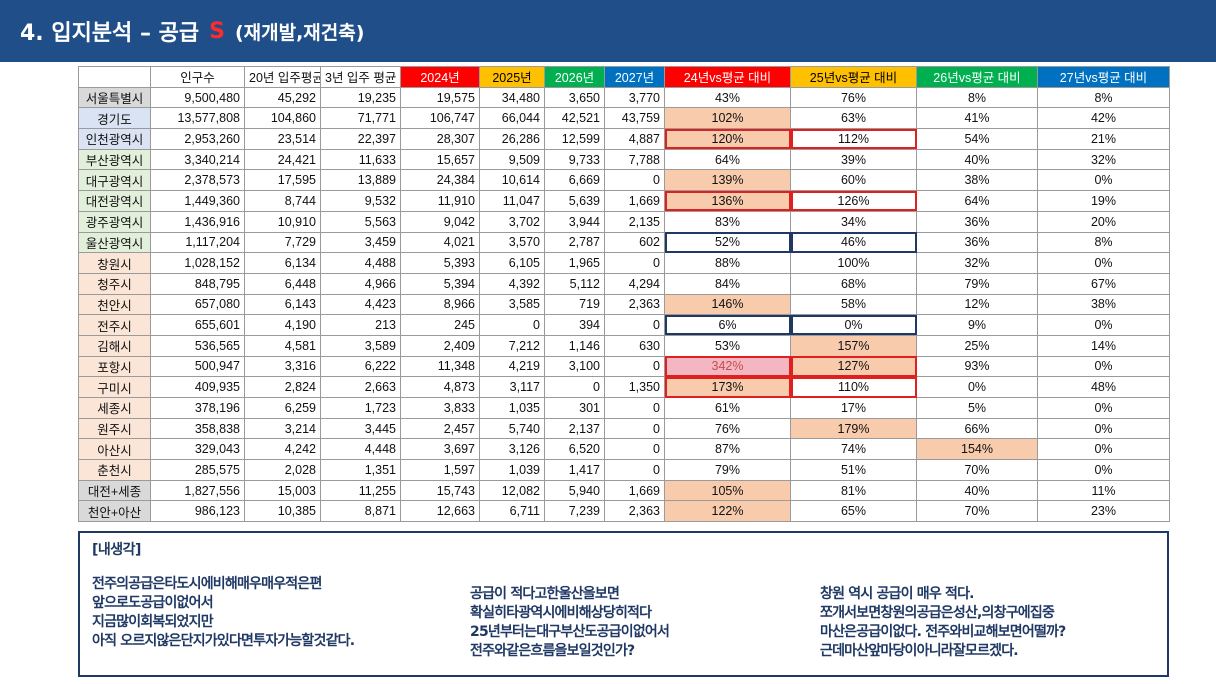 The width and height of the screenshot is (1216, 684). I want to click on value-cell: 8,966, so click(440, 304).